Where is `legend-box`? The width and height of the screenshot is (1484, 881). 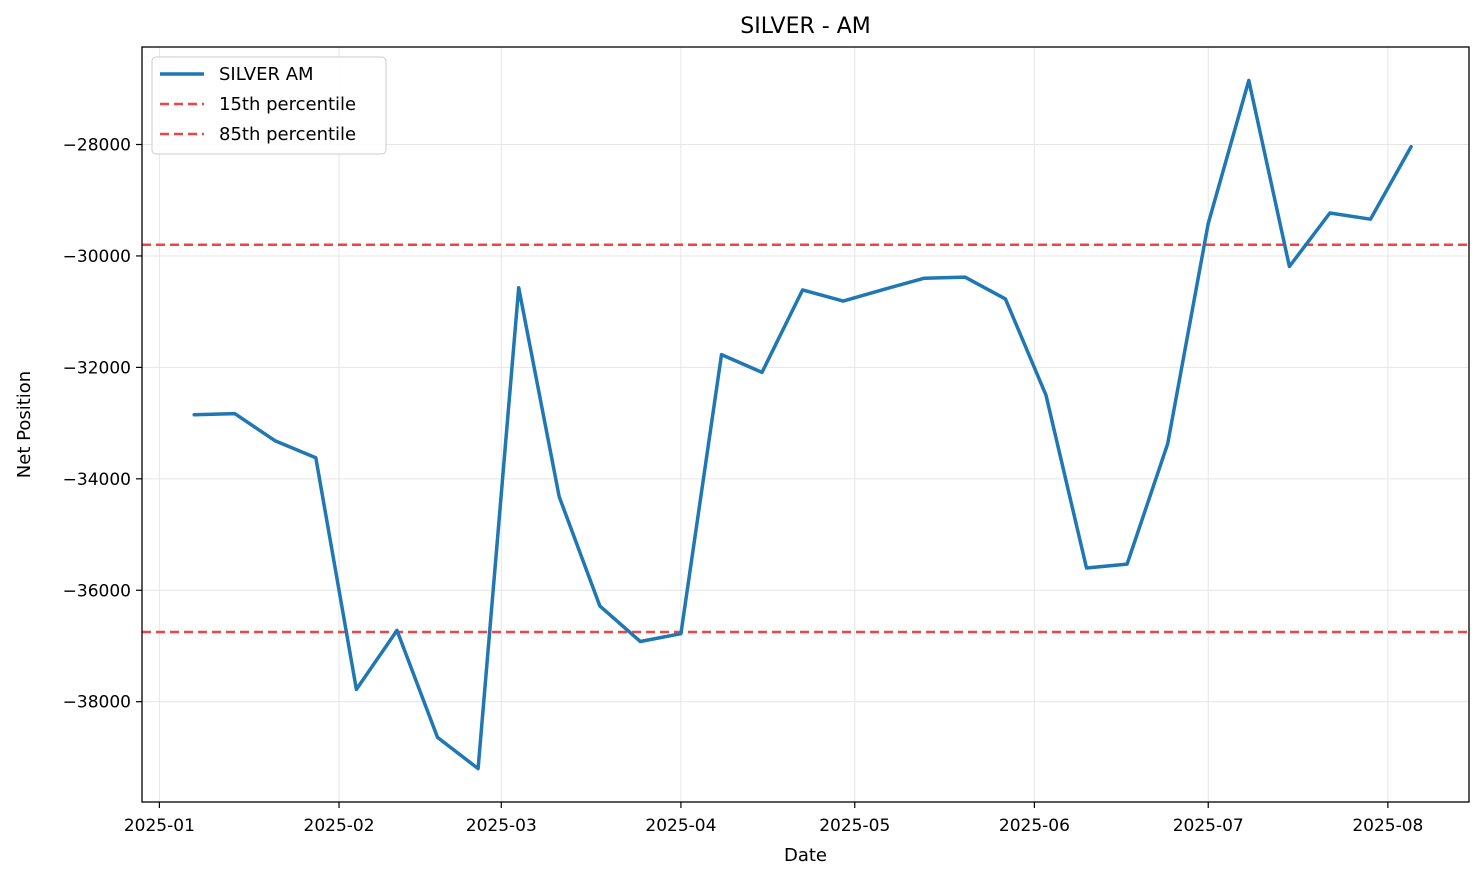
legend-box is located at coordinates (269, 105).